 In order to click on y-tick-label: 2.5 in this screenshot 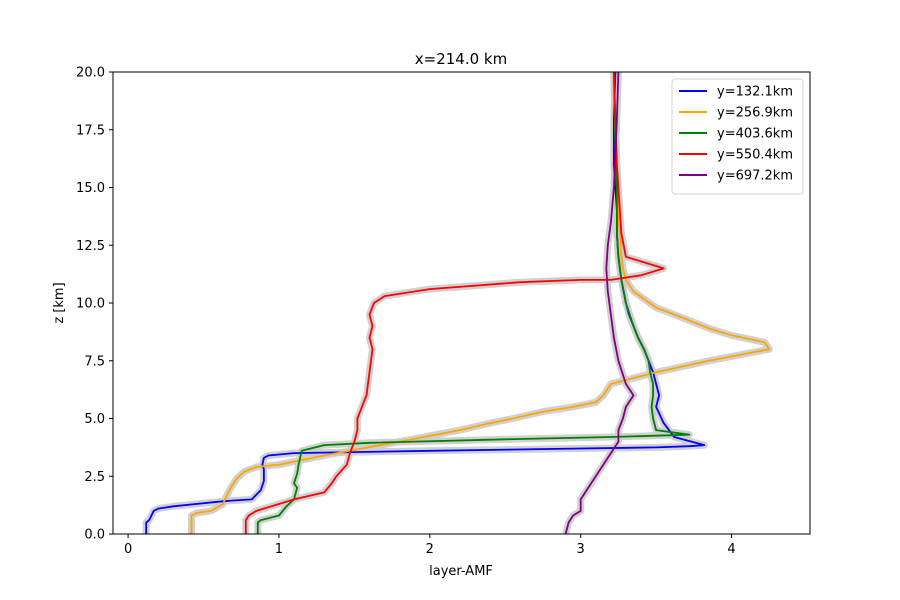, I will do `click(94, 477)`.